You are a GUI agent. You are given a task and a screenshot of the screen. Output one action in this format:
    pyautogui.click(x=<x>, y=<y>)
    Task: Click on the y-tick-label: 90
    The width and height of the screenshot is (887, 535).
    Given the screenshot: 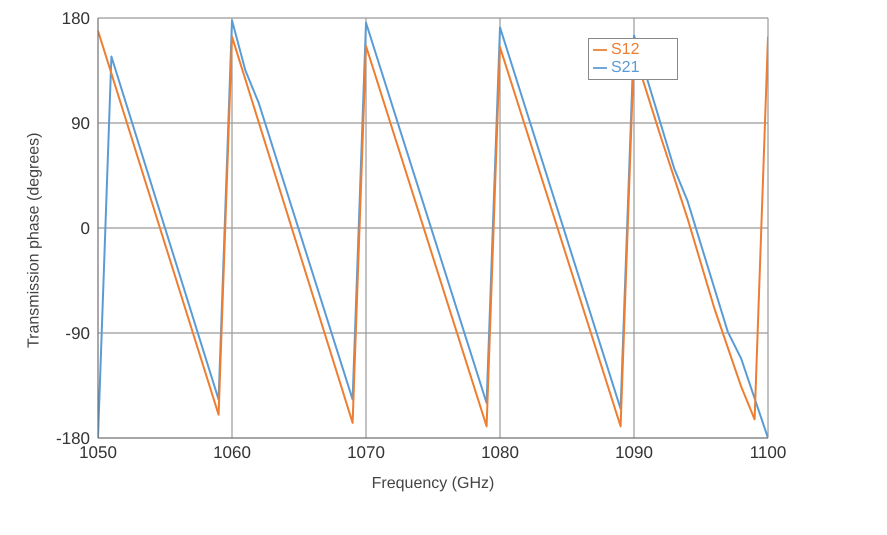 What is the action you would take?
    pyautogui.click(x=80, y=124)
    